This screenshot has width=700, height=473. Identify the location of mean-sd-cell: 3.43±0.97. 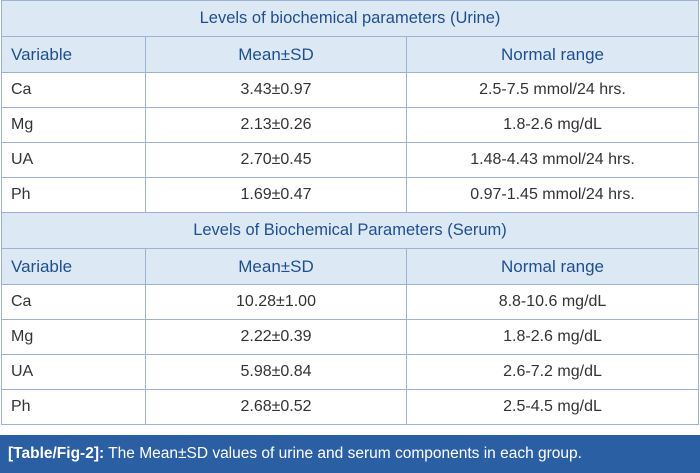
(276, 90).